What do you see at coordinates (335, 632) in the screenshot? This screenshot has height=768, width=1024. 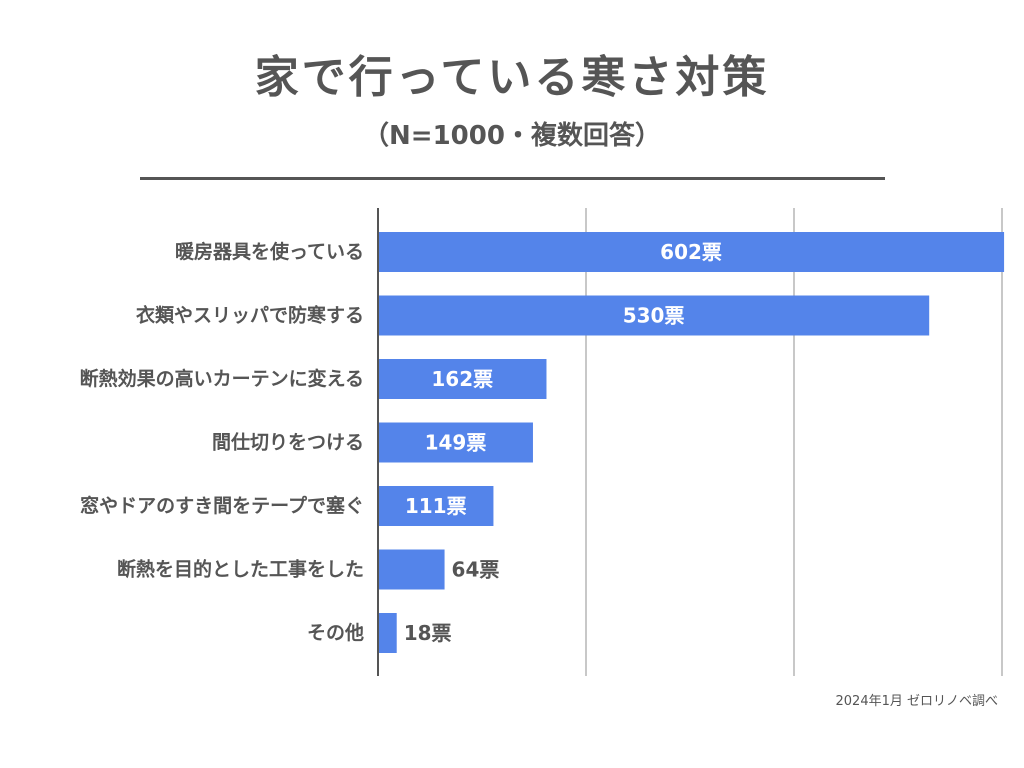 I see `category-label: その他` at bounding box center [335, 632].